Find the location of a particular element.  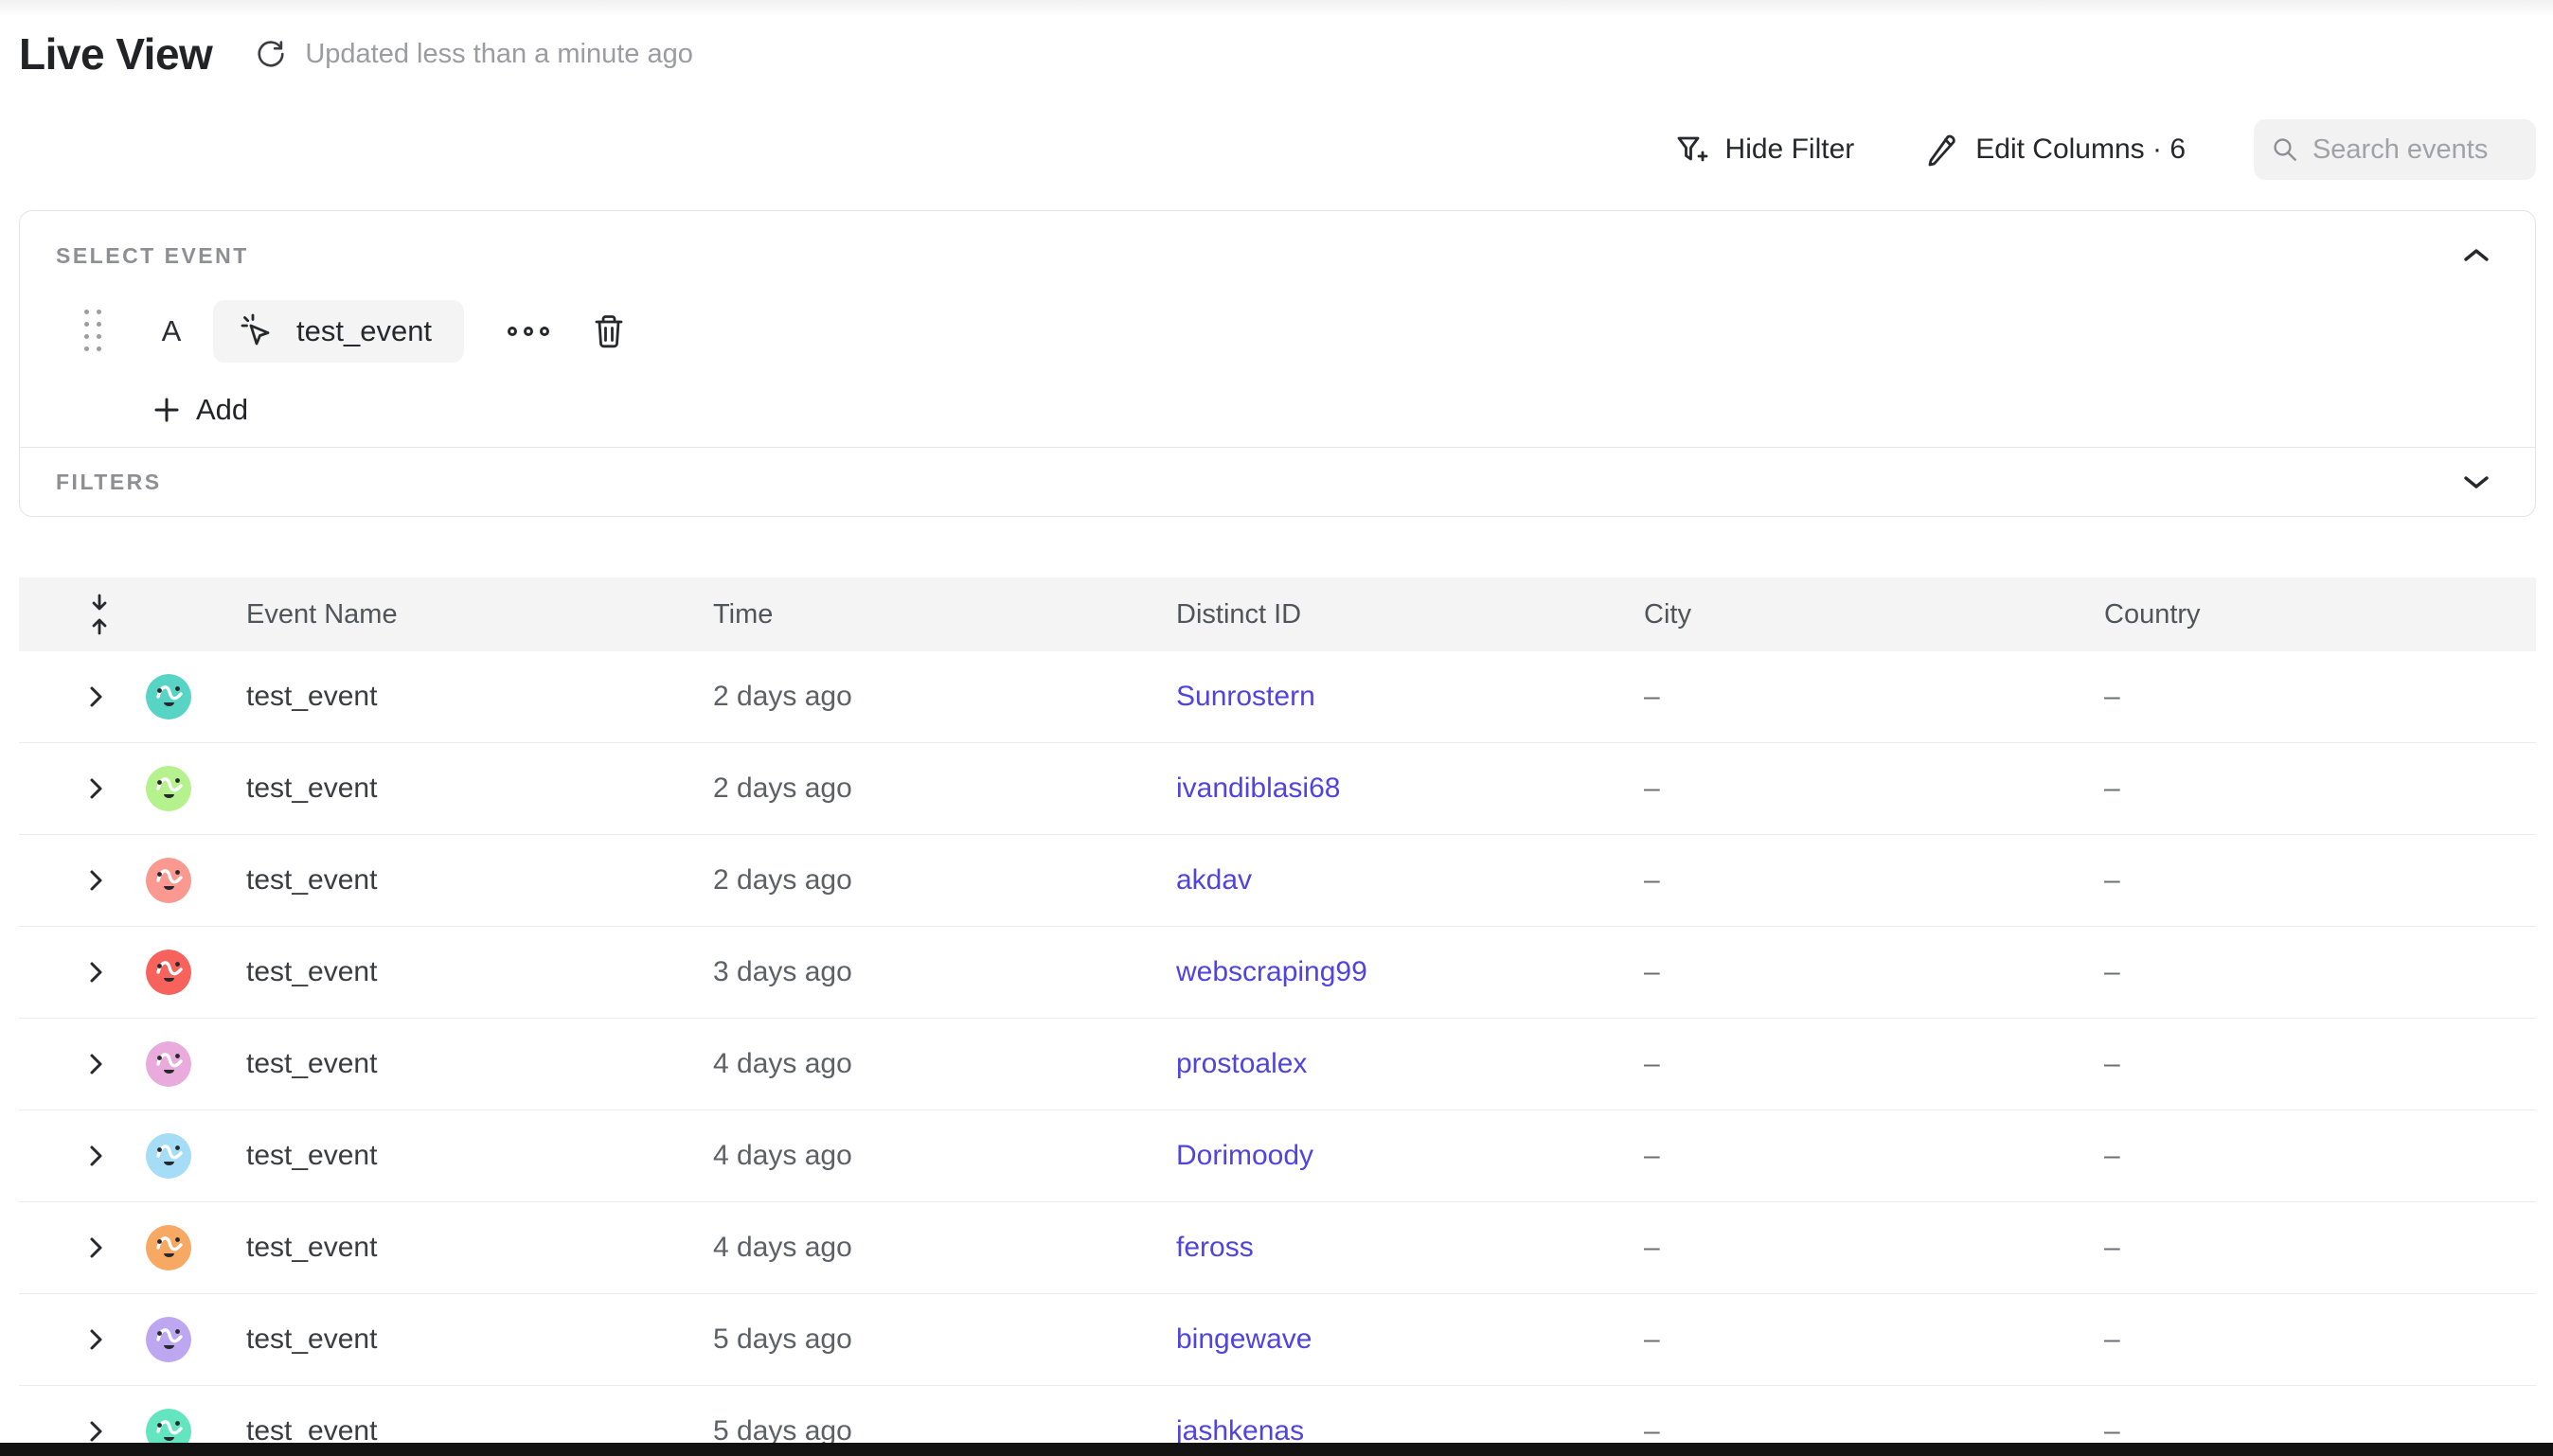

plus-icon is located at coordinates (166, 410).